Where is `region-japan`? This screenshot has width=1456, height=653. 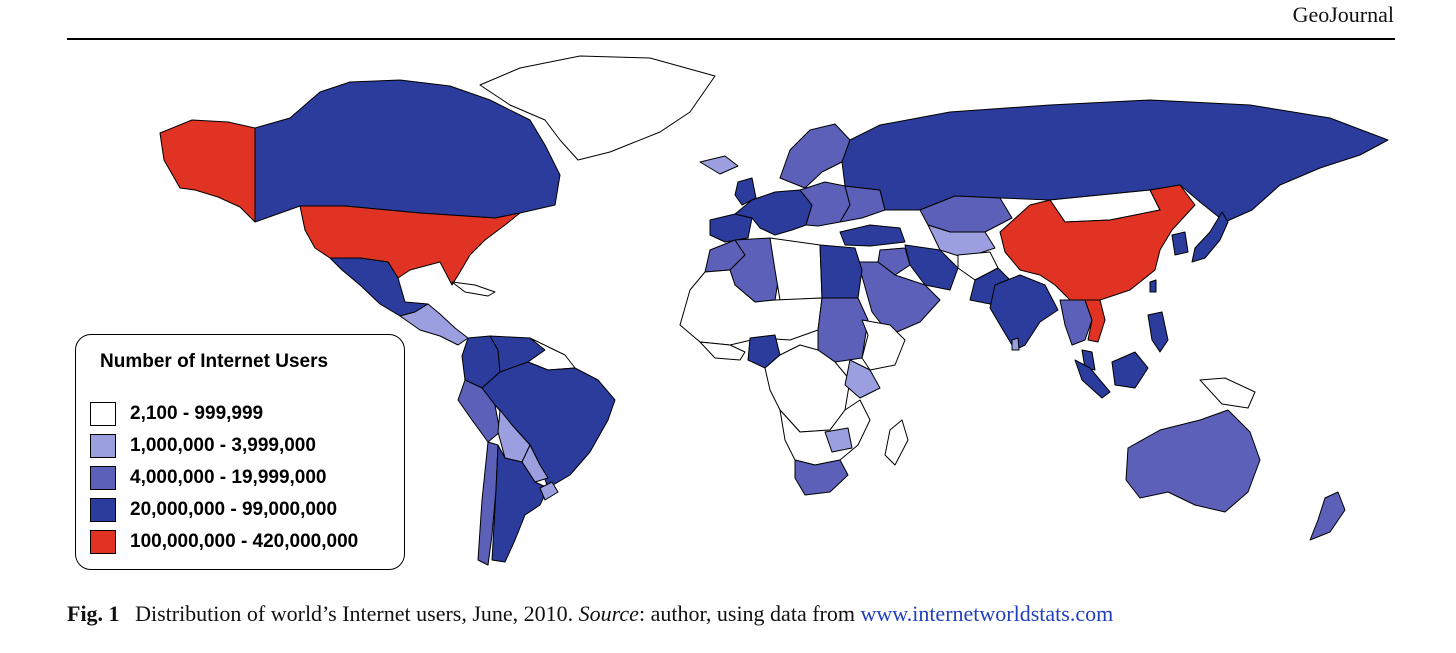
region-japan is located at coordinates (1210, 237).